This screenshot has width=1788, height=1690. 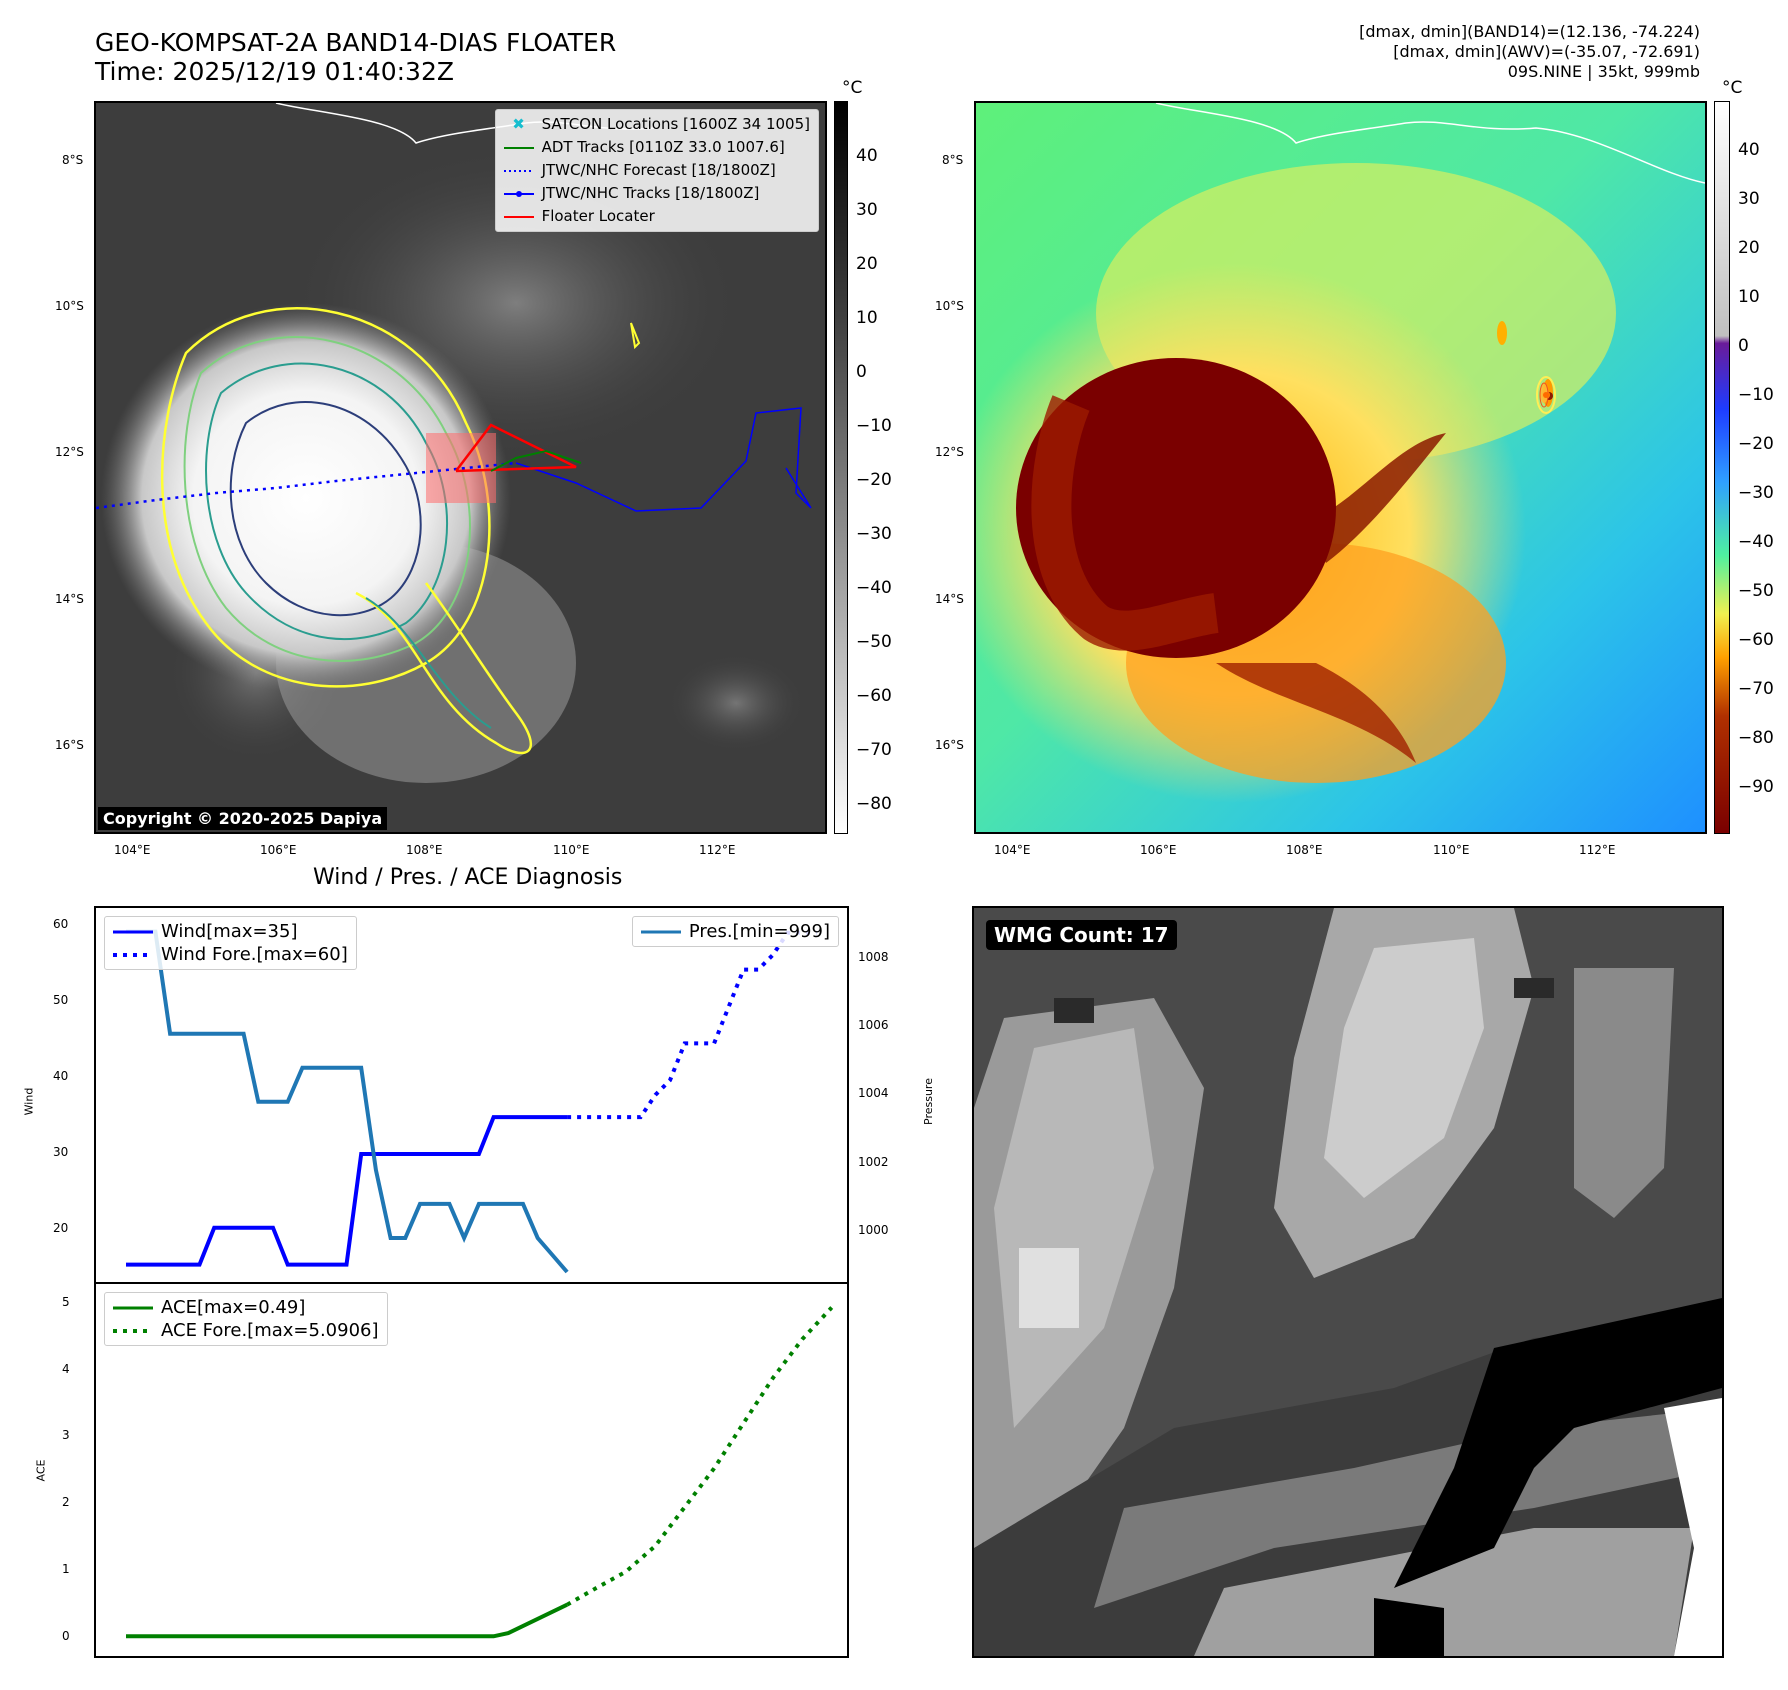 What do you see at coordinates (874, 642) in the screenshot?
I see `colorbar-tick: −50` at bounding box center [874, 642].